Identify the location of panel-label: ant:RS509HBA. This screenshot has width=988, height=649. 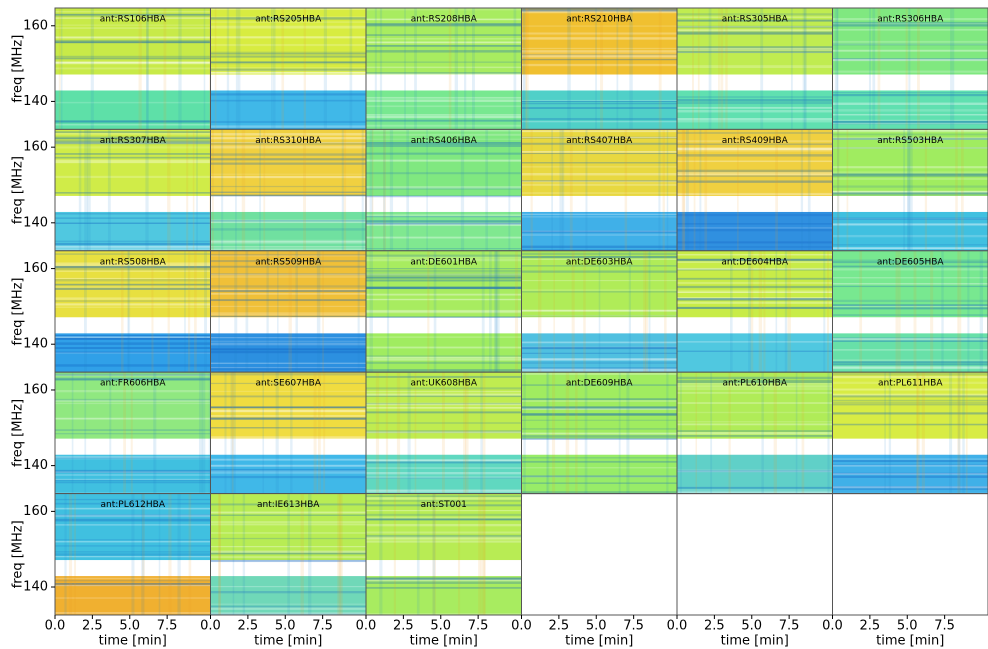
(288, 262).